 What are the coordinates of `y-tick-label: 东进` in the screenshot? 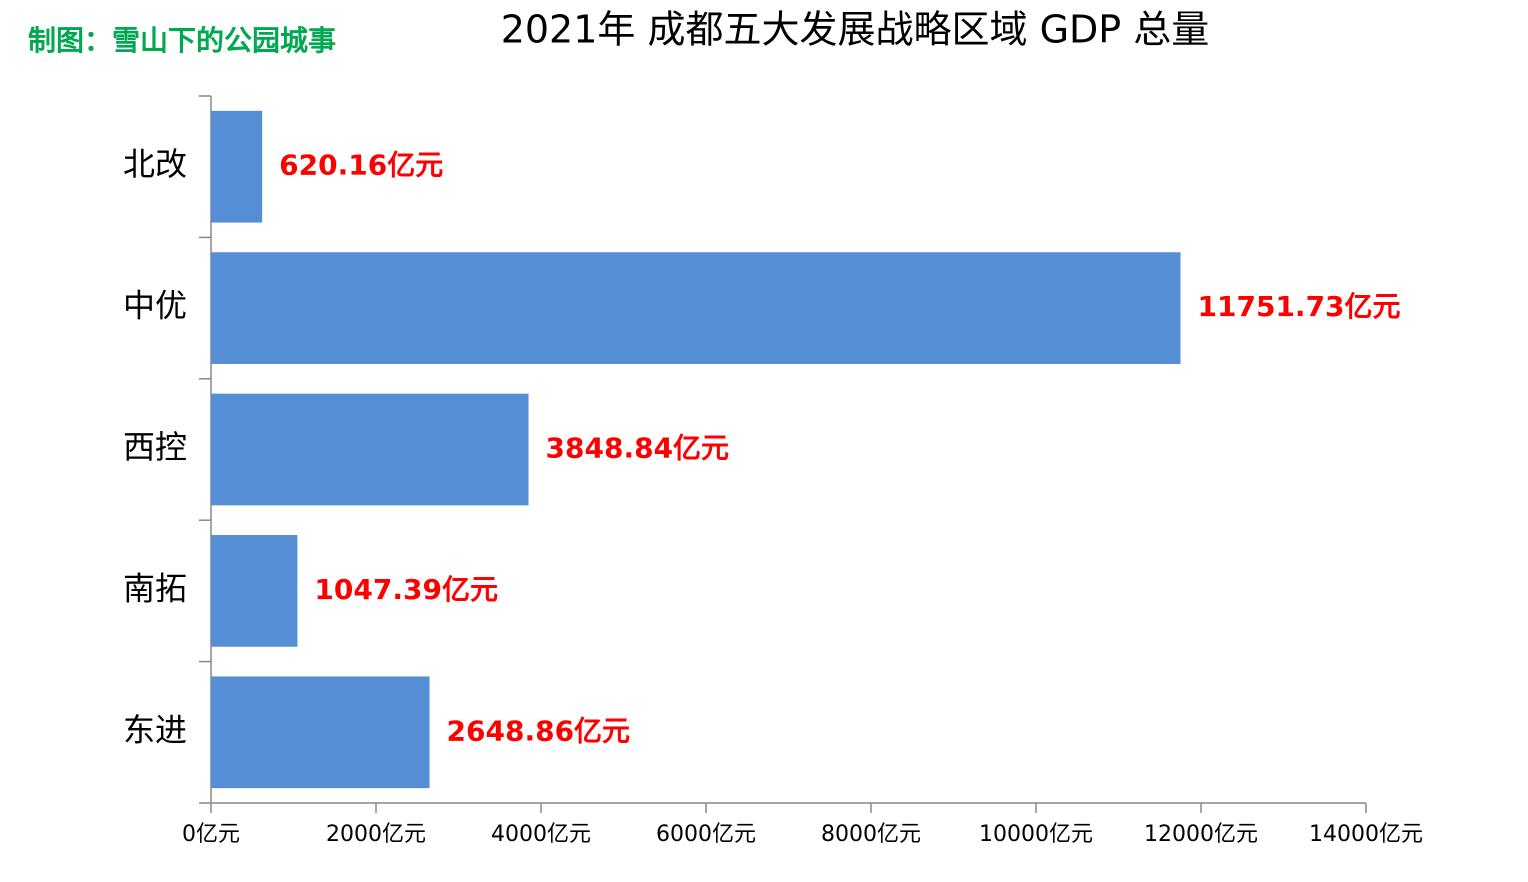 It's located at (155, 730).